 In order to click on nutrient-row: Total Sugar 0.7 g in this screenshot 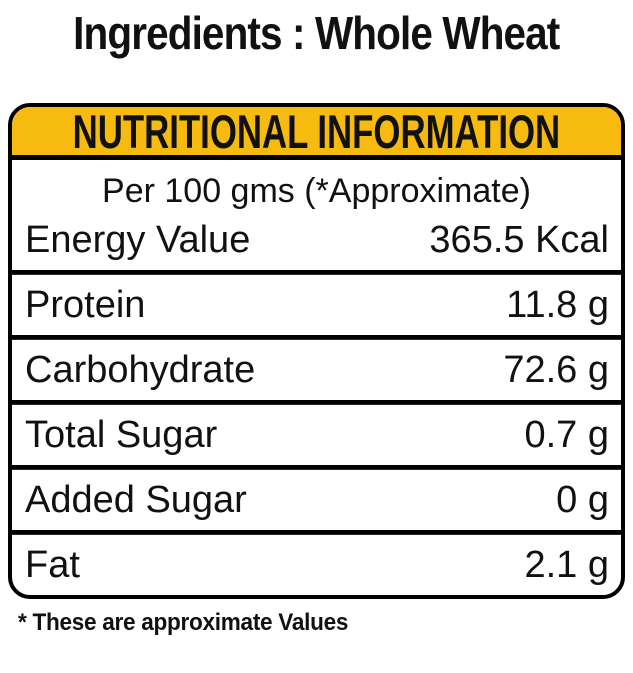, I will do `click(316, 435)`.